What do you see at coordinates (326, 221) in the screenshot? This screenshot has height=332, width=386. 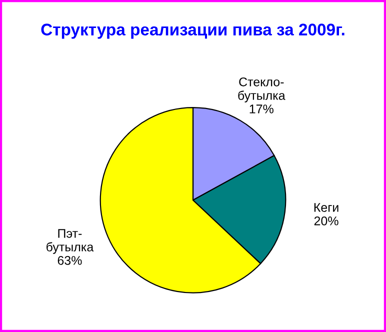 I see `data-label: 20%` at bounding box center [326, 221].